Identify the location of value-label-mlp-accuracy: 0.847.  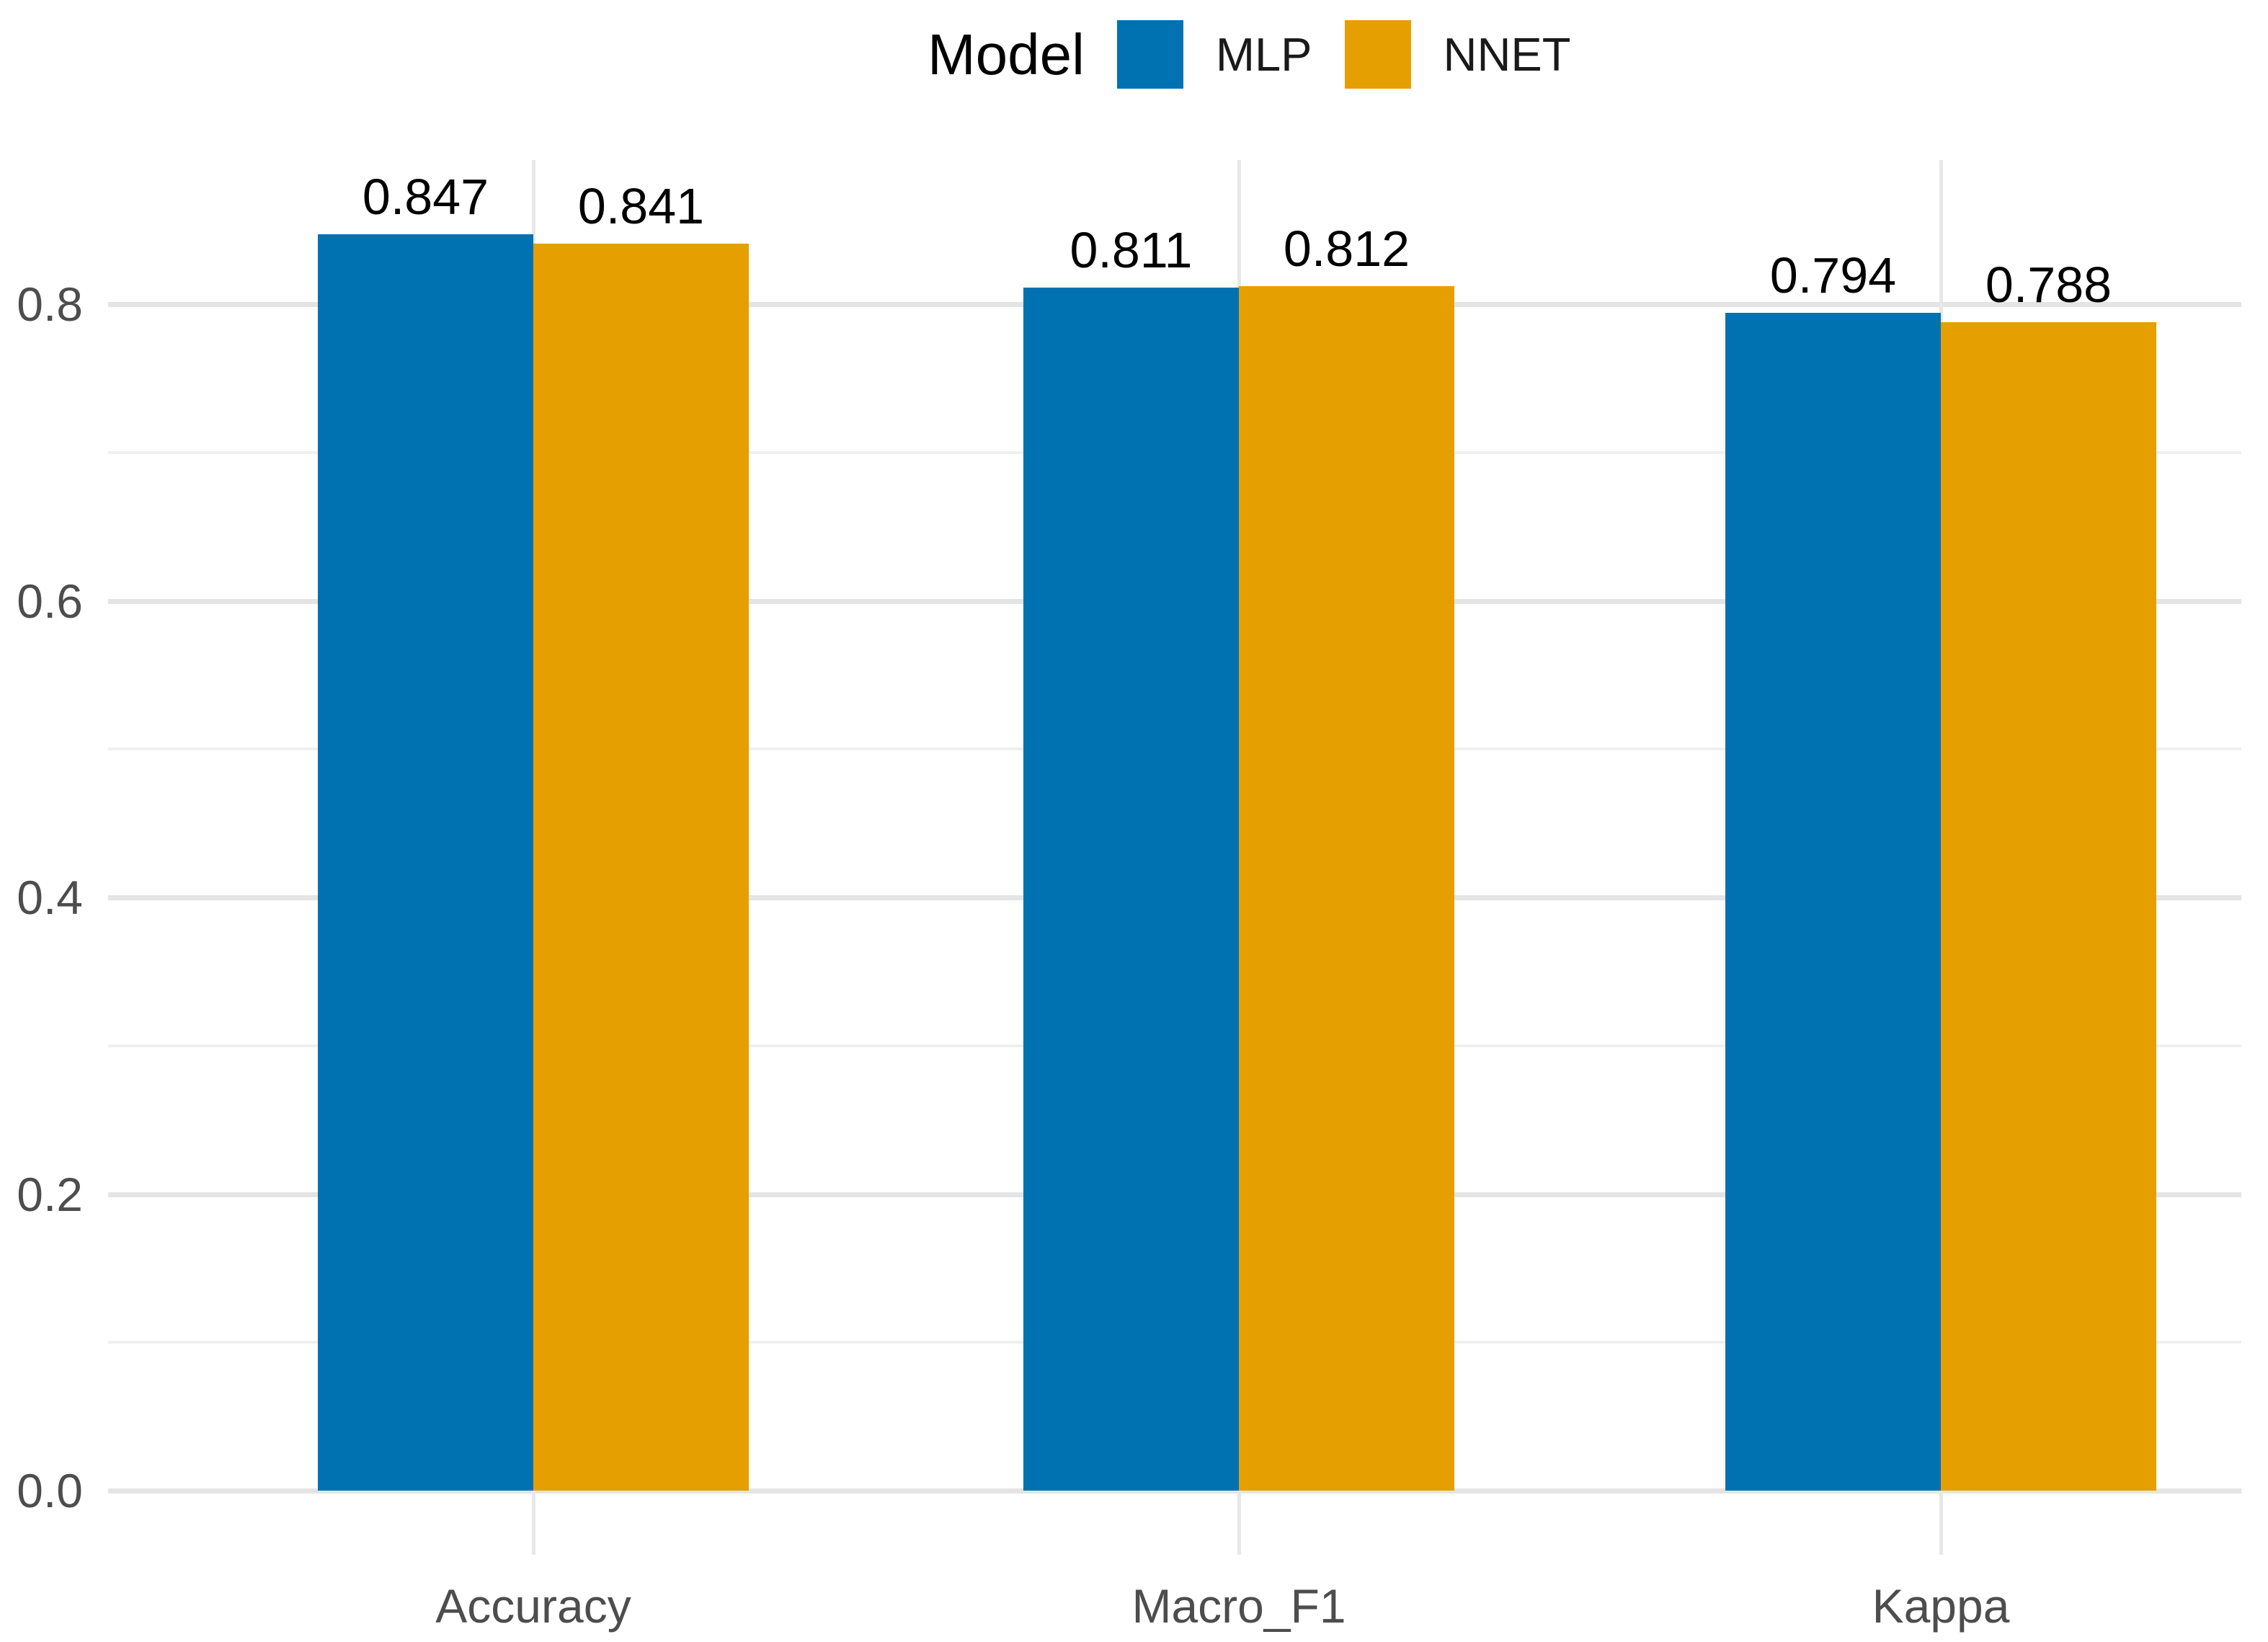
(426, 197).